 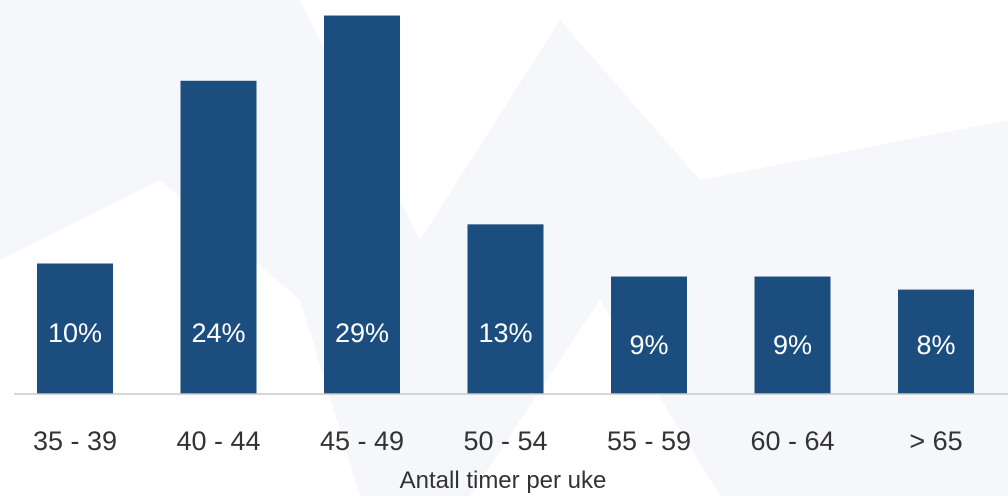 What do you see at coordinates (935, 345) in the screenshot?
I see `bar-value-label-6: 8%` at bounding box center [935, 345].